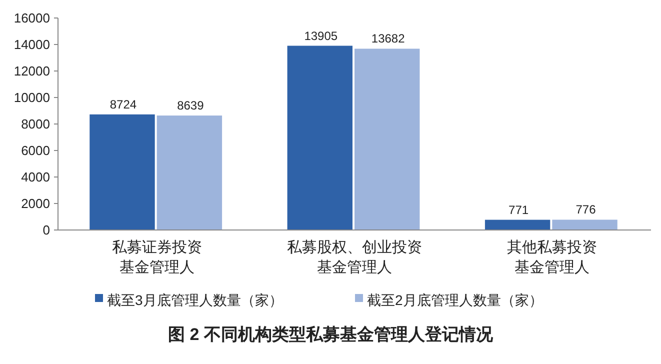  What do you see at coordinates (32, 71) in the screenshot?
I see `y-tick-label: 12000` at bounding box center [32, 71].